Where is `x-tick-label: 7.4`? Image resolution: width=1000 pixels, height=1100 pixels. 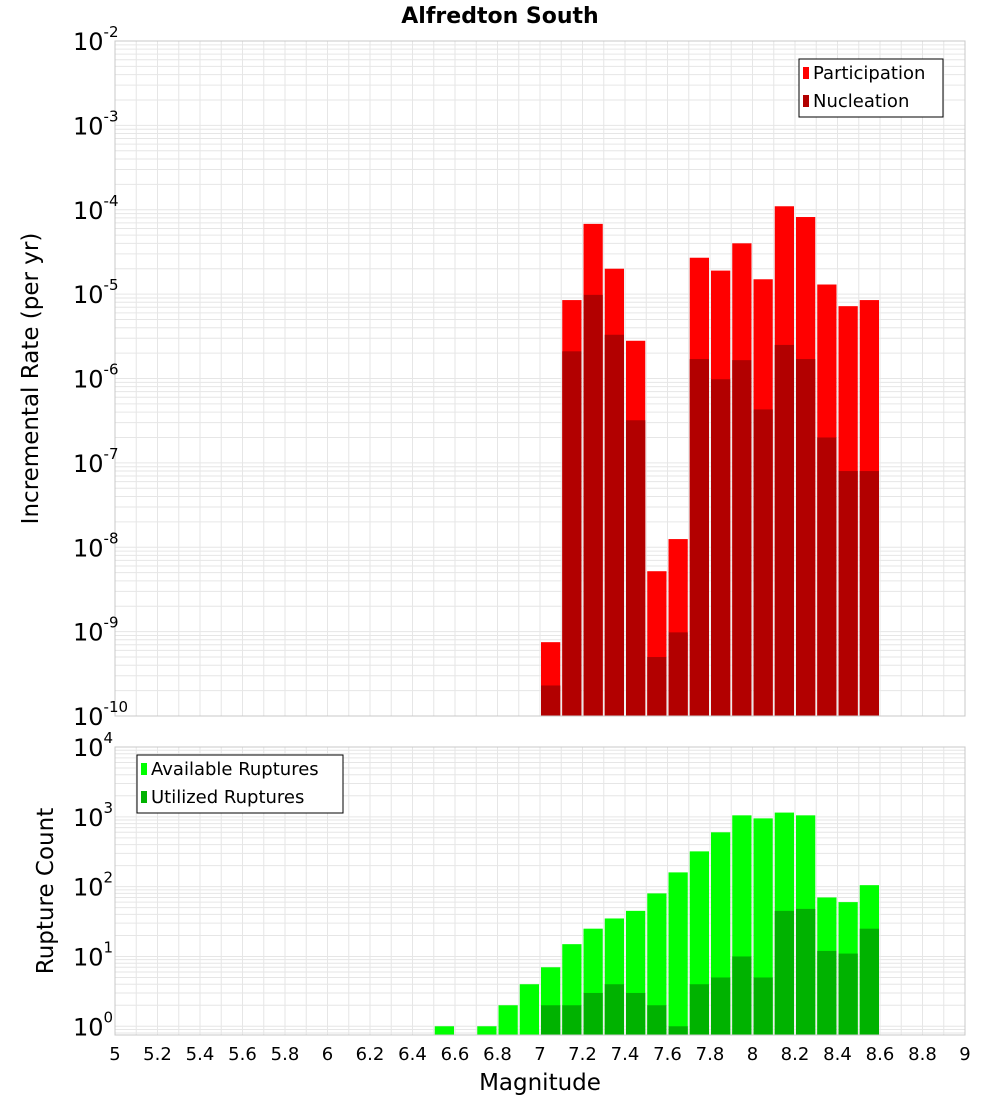 x-tick-label: 7.4 is located at coordinates (625, 1054).